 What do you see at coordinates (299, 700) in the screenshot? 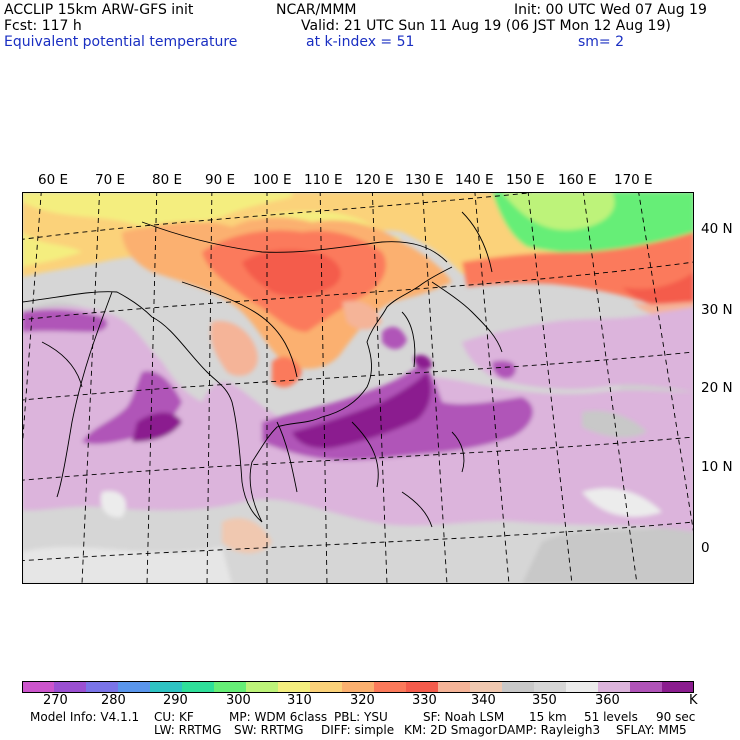
I see `colorbar-tick: 310` at bounding box center [299, 700].